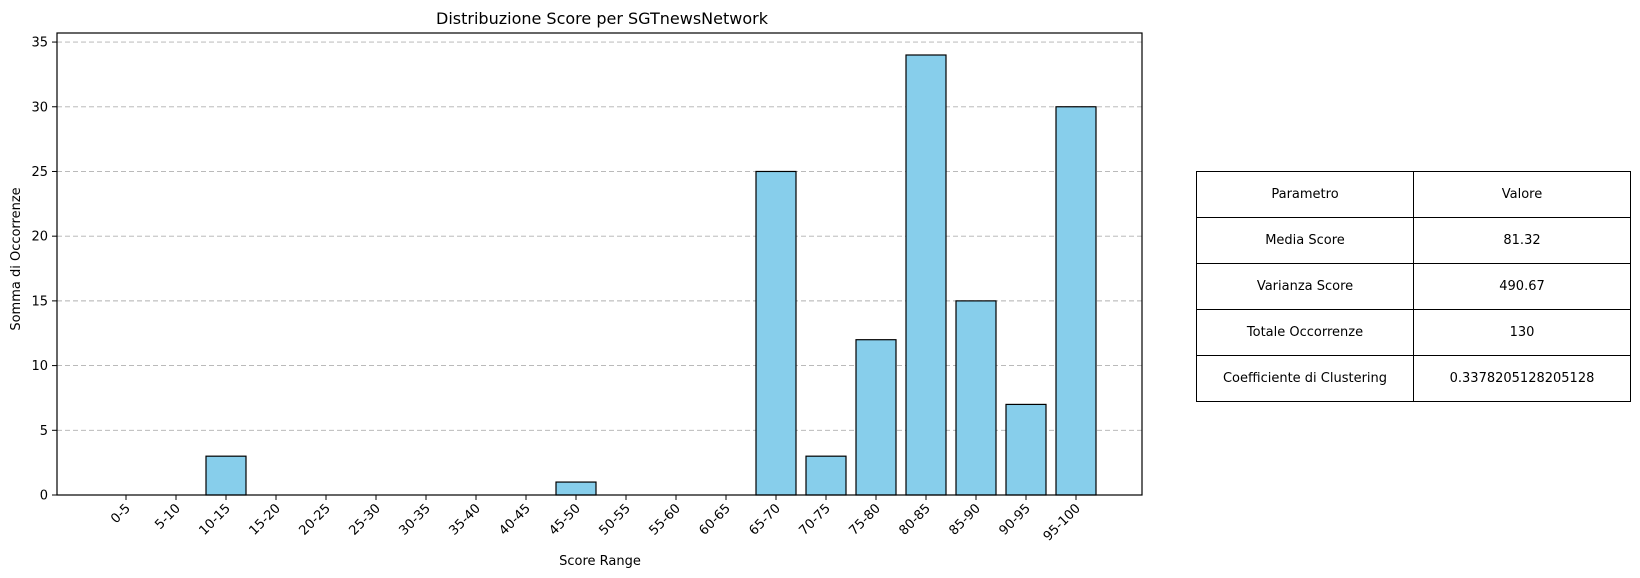  What do you see at coordinates (215, 519) in the screenshot?
I see `x-tick-label: 10-15` at bounding box center [215, 519].